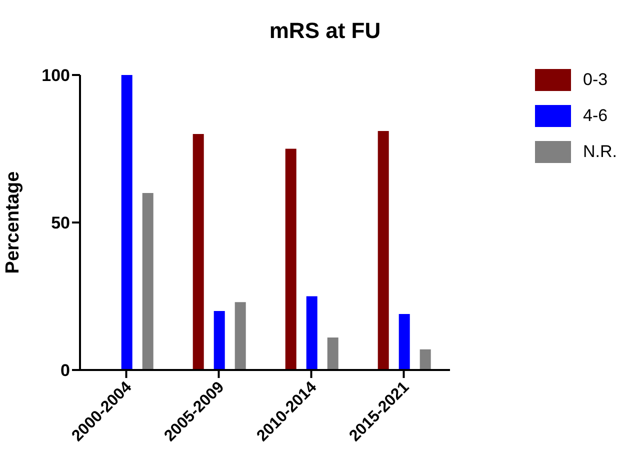  Describe the element at coordinates (56, 76) in the screenshot. I see `y-tick-label: 100` at that location.